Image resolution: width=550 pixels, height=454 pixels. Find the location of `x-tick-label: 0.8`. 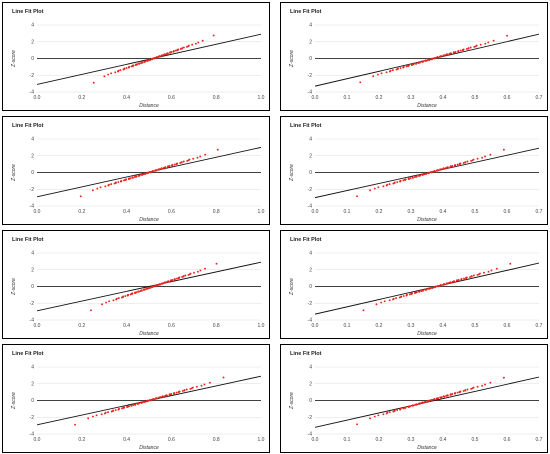

x-tick-label: 0.8 is located at coordinates (216, 212).